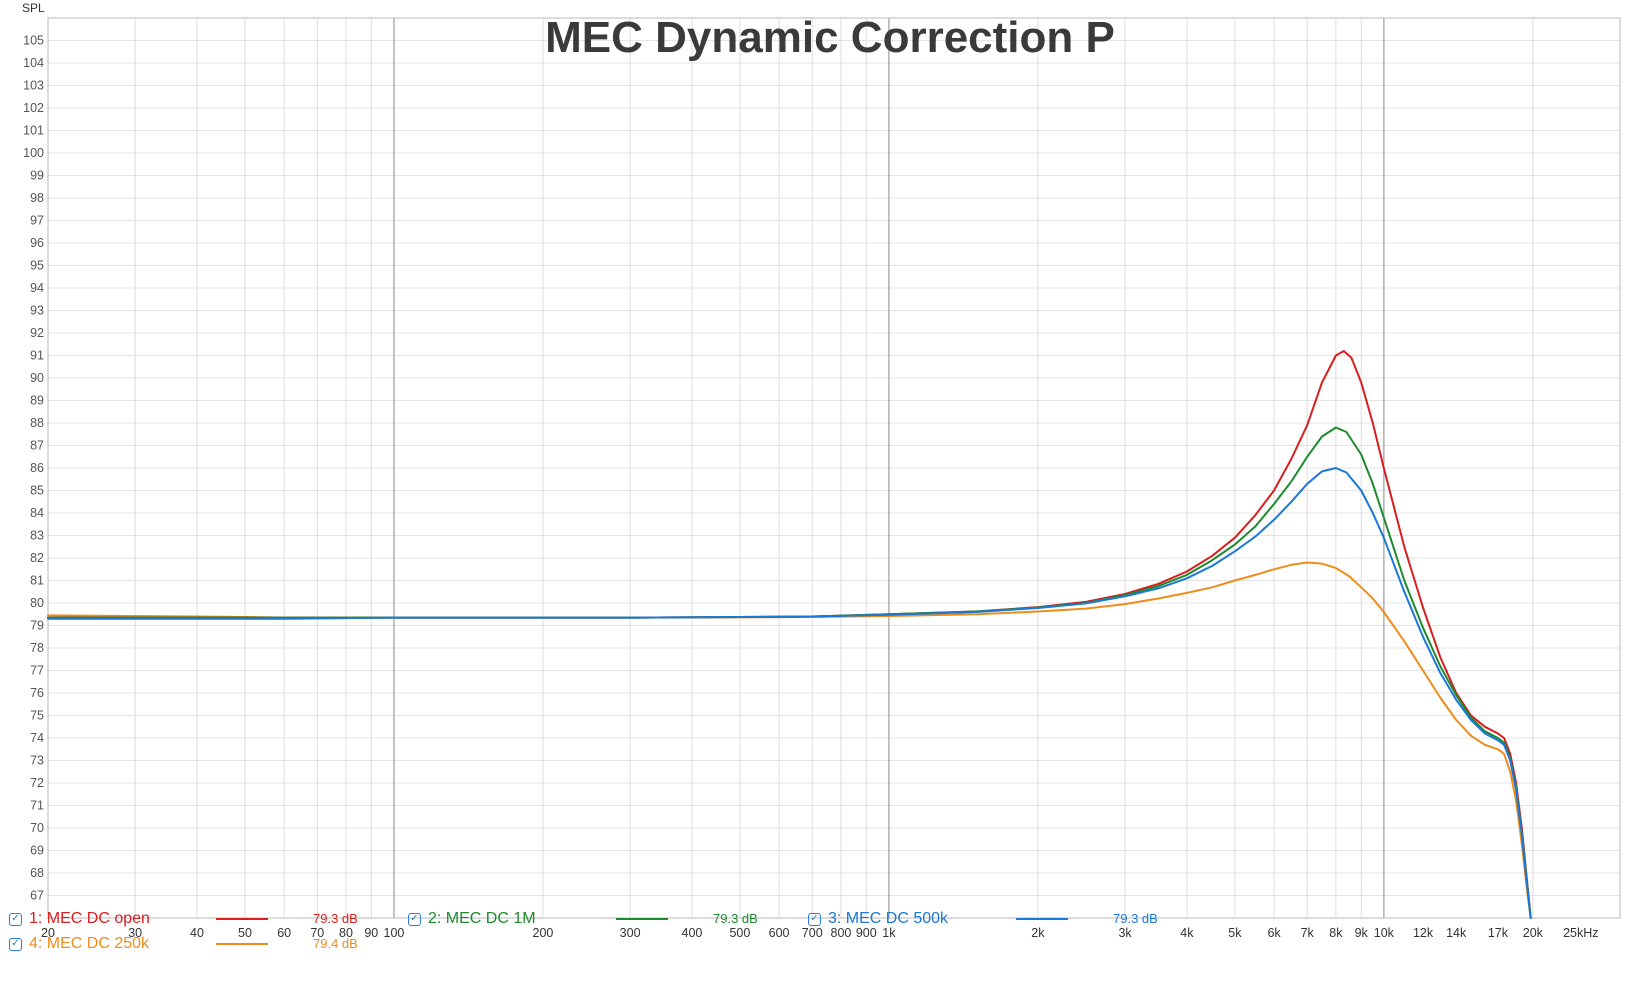  Describe the element at coordinates (371, 933) in the screenshot. I see `x-tick-label: 90` at that location.